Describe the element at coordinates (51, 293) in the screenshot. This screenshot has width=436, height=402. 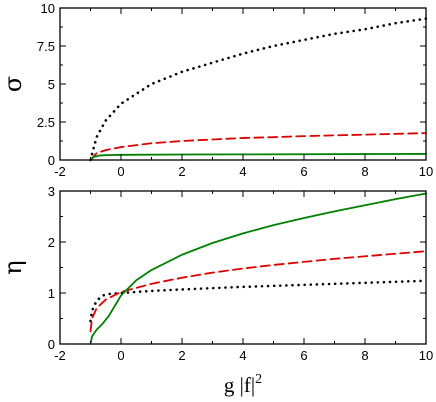
I see `y-tick-label: 1` at that location.